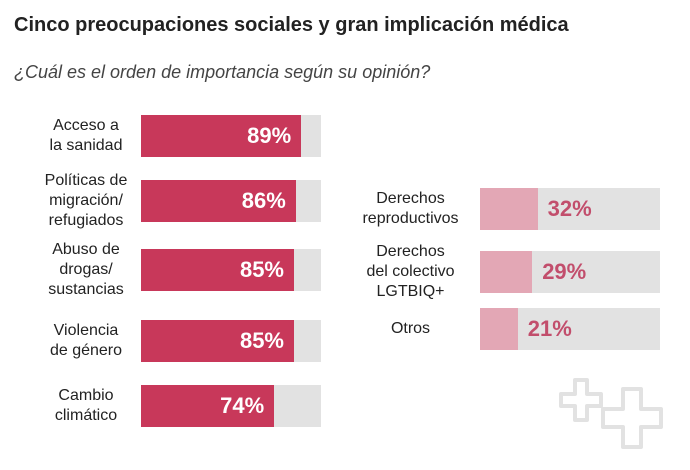 The height and width of the screenshot is (470, 690). I want to click on category-label: Violencia de género, so click(86, 340).